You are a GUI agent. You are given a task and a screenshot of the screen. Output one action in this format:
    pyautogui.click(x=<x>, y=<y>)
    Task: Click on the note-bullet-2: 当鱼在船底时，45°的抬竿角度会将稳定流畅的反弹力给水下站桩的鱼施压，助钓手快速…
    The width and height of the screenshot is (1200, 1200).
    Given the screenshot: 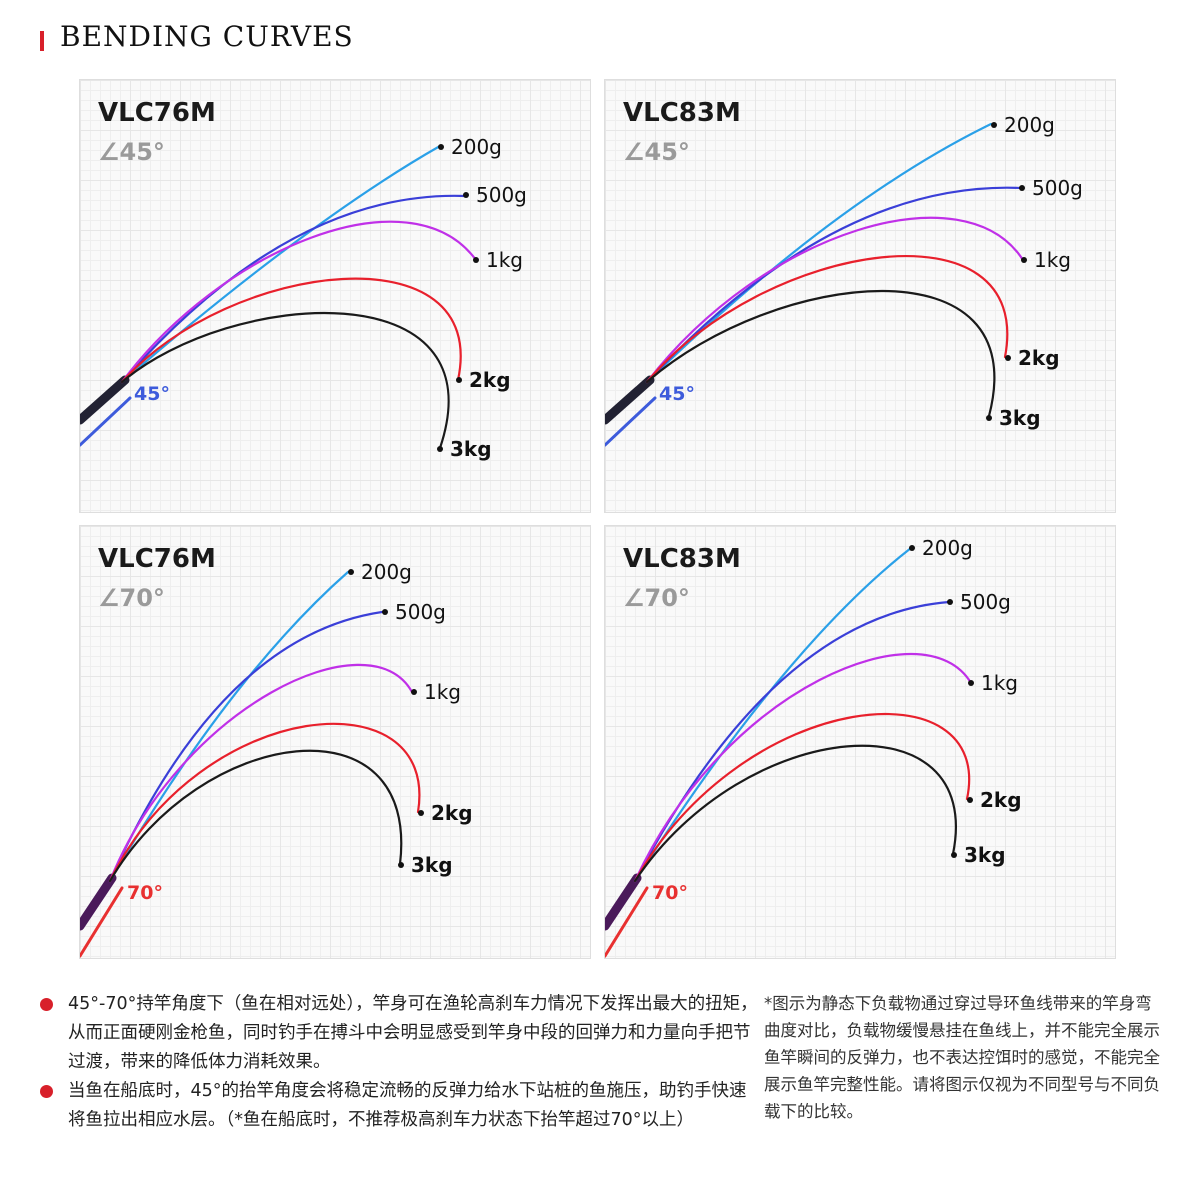 What is the action you would take?
    pyautogui.click(x=400, y=1106)
    